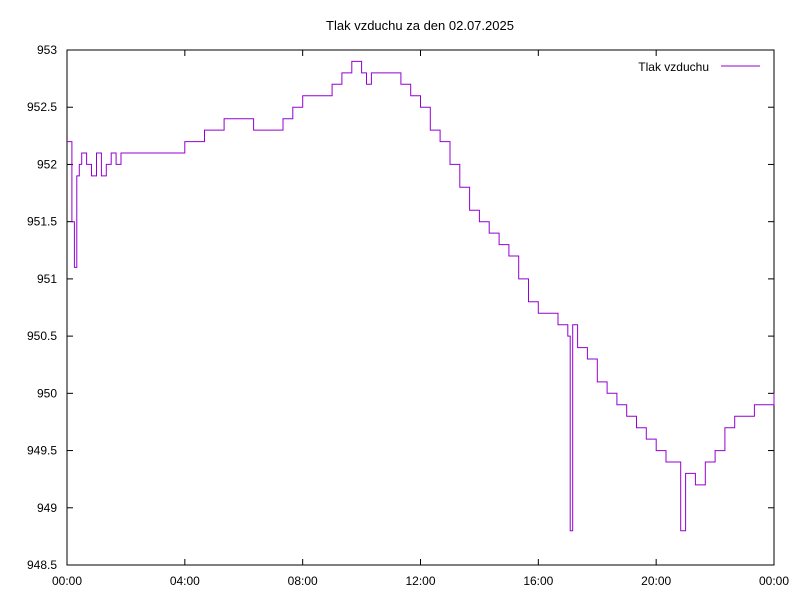 Image resolution: width=800 pixels, height=600 pixels. Describe the element at coordinates (47, 50) in the screenshot. I see `y-tick-label: 953` at that location.